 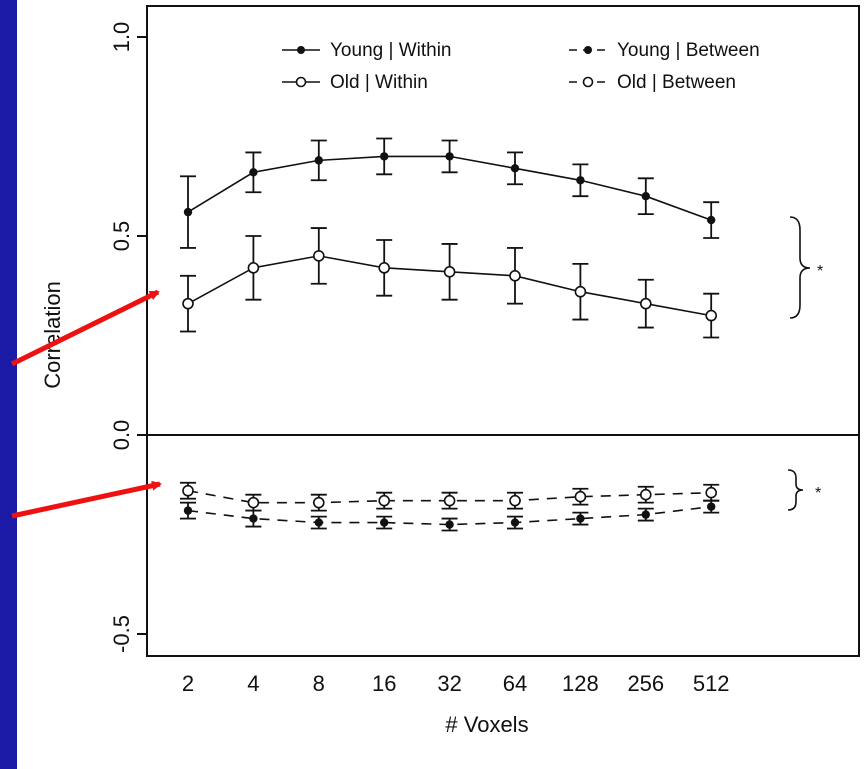 I want to click on significance-star-within: *, so click(x=820, y=271).